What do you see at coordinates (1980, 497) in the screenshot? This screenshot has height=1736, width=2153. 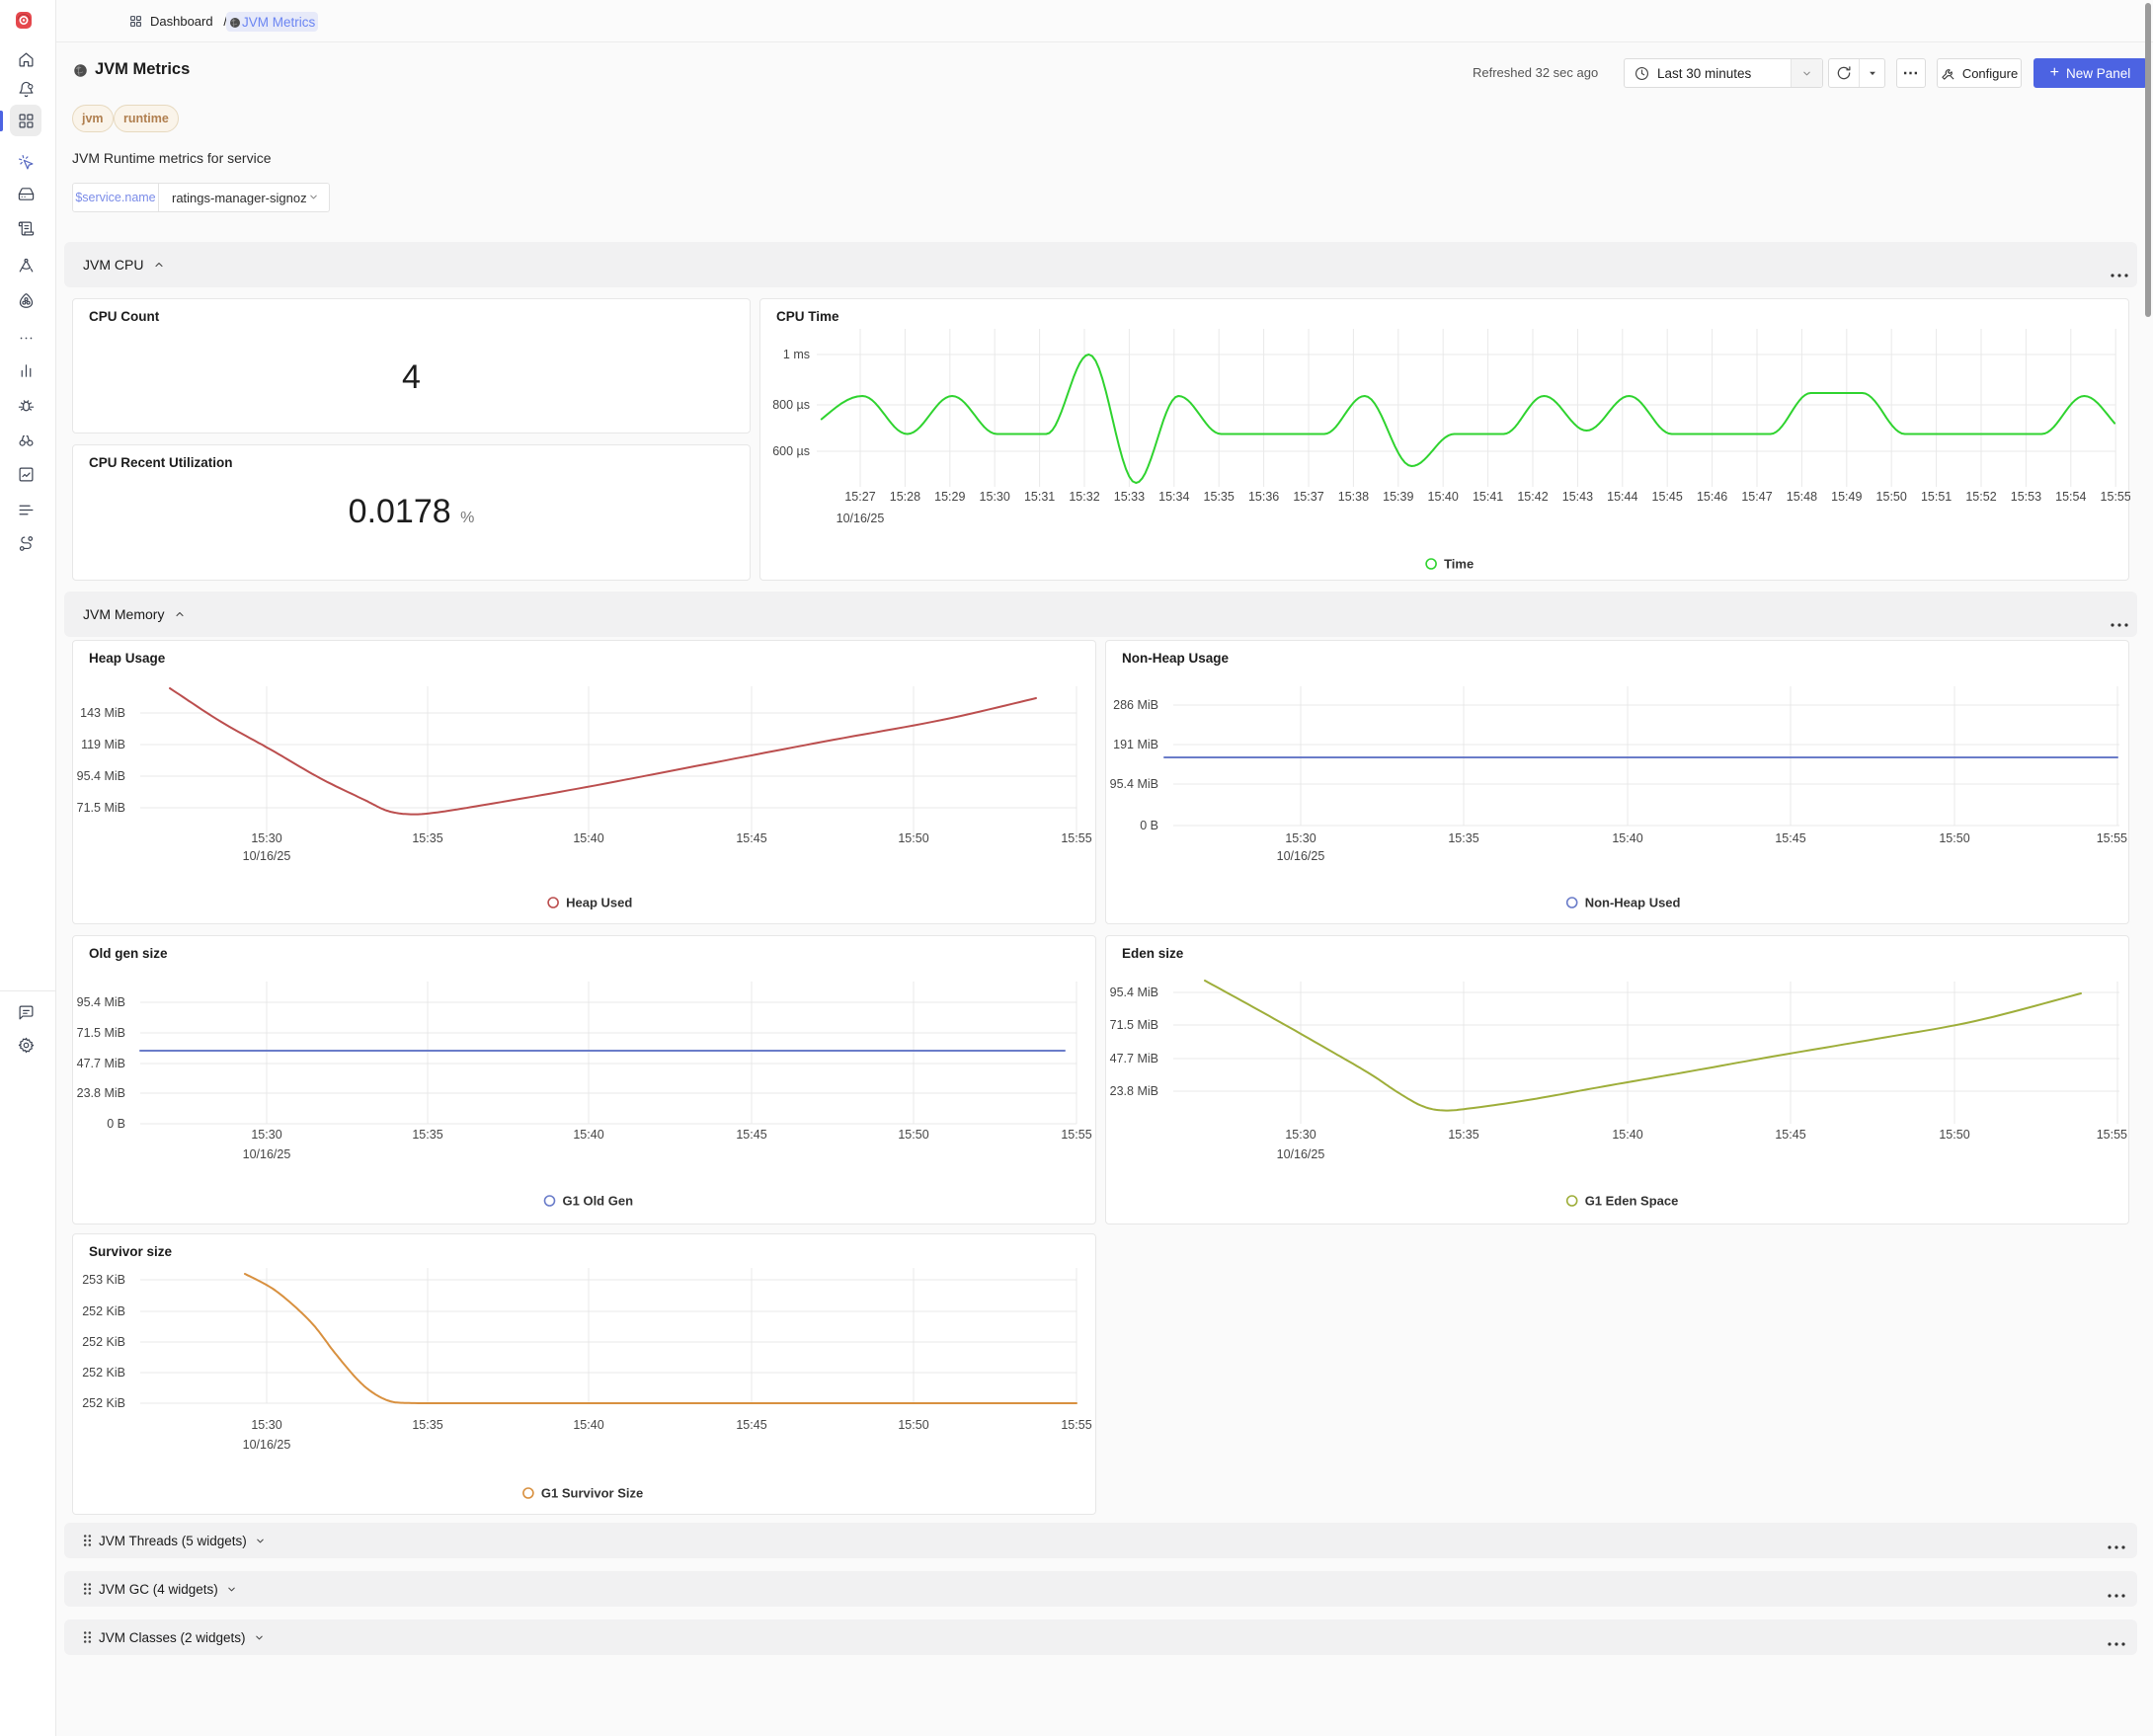 I see `svg-text: 15:52` at bounding box center [1980, 497].